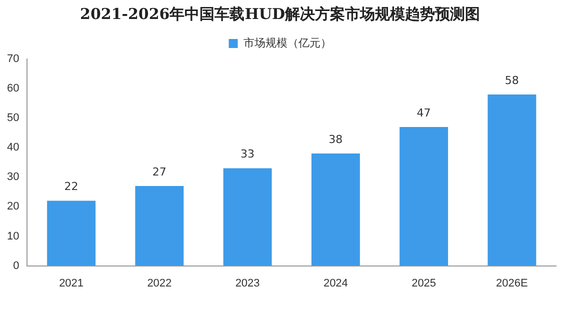 This screenshot has width=576, height=323. I want to click on x-tick-label: 2026E, so click(512, 283).